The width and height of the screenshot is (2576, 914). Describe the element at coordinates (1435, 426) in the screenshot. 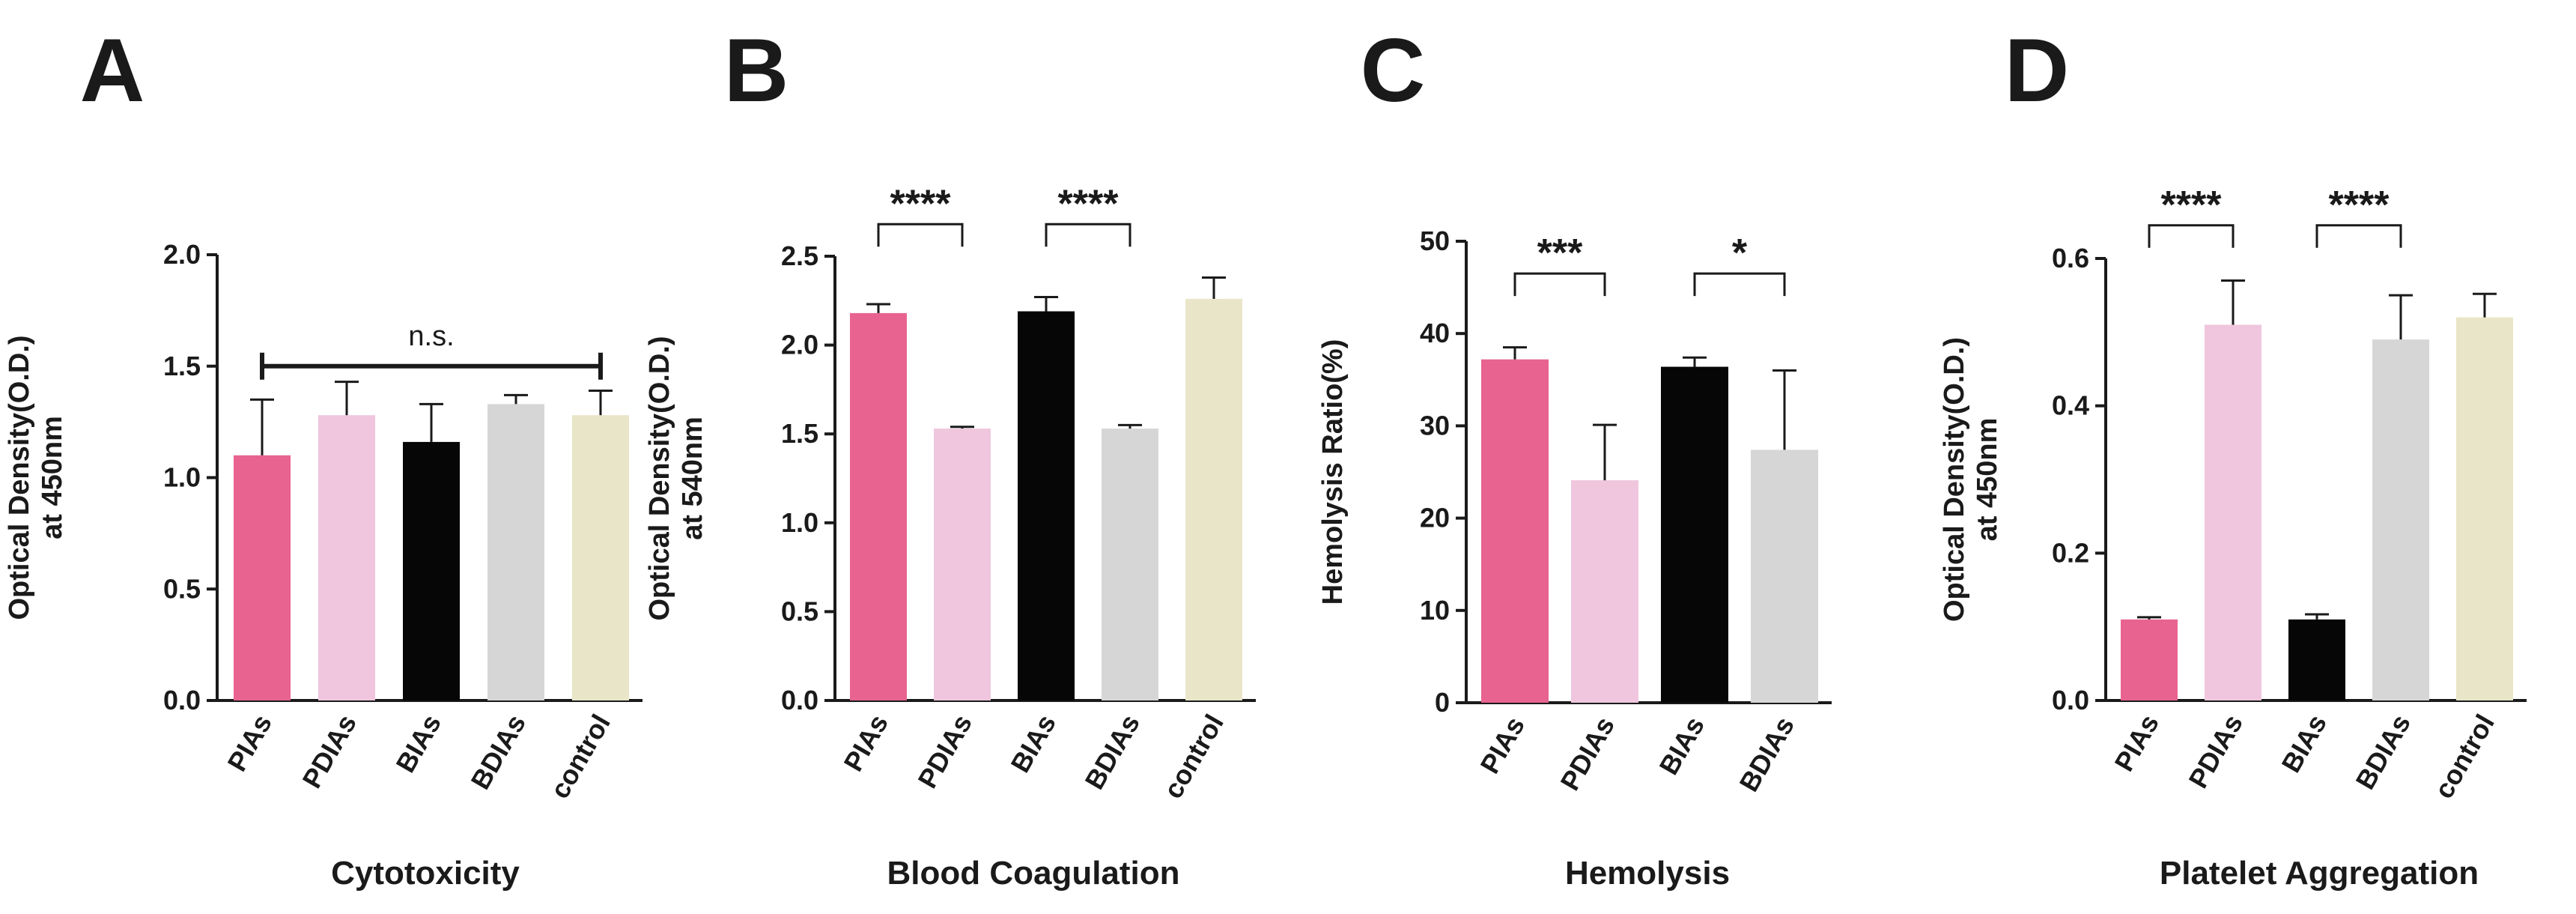

I see `y-tick-label: 30` at that location.